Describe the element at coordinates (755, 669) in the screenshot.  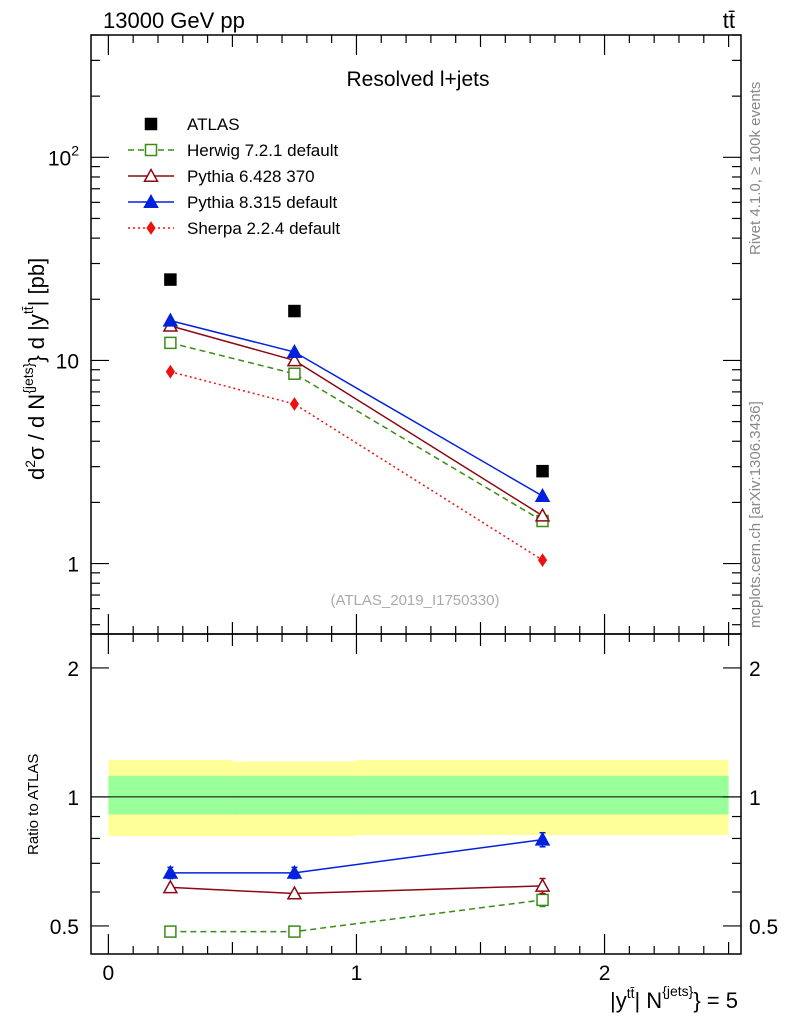
I see `ratio-y-tick-label-right: 2` at that location.